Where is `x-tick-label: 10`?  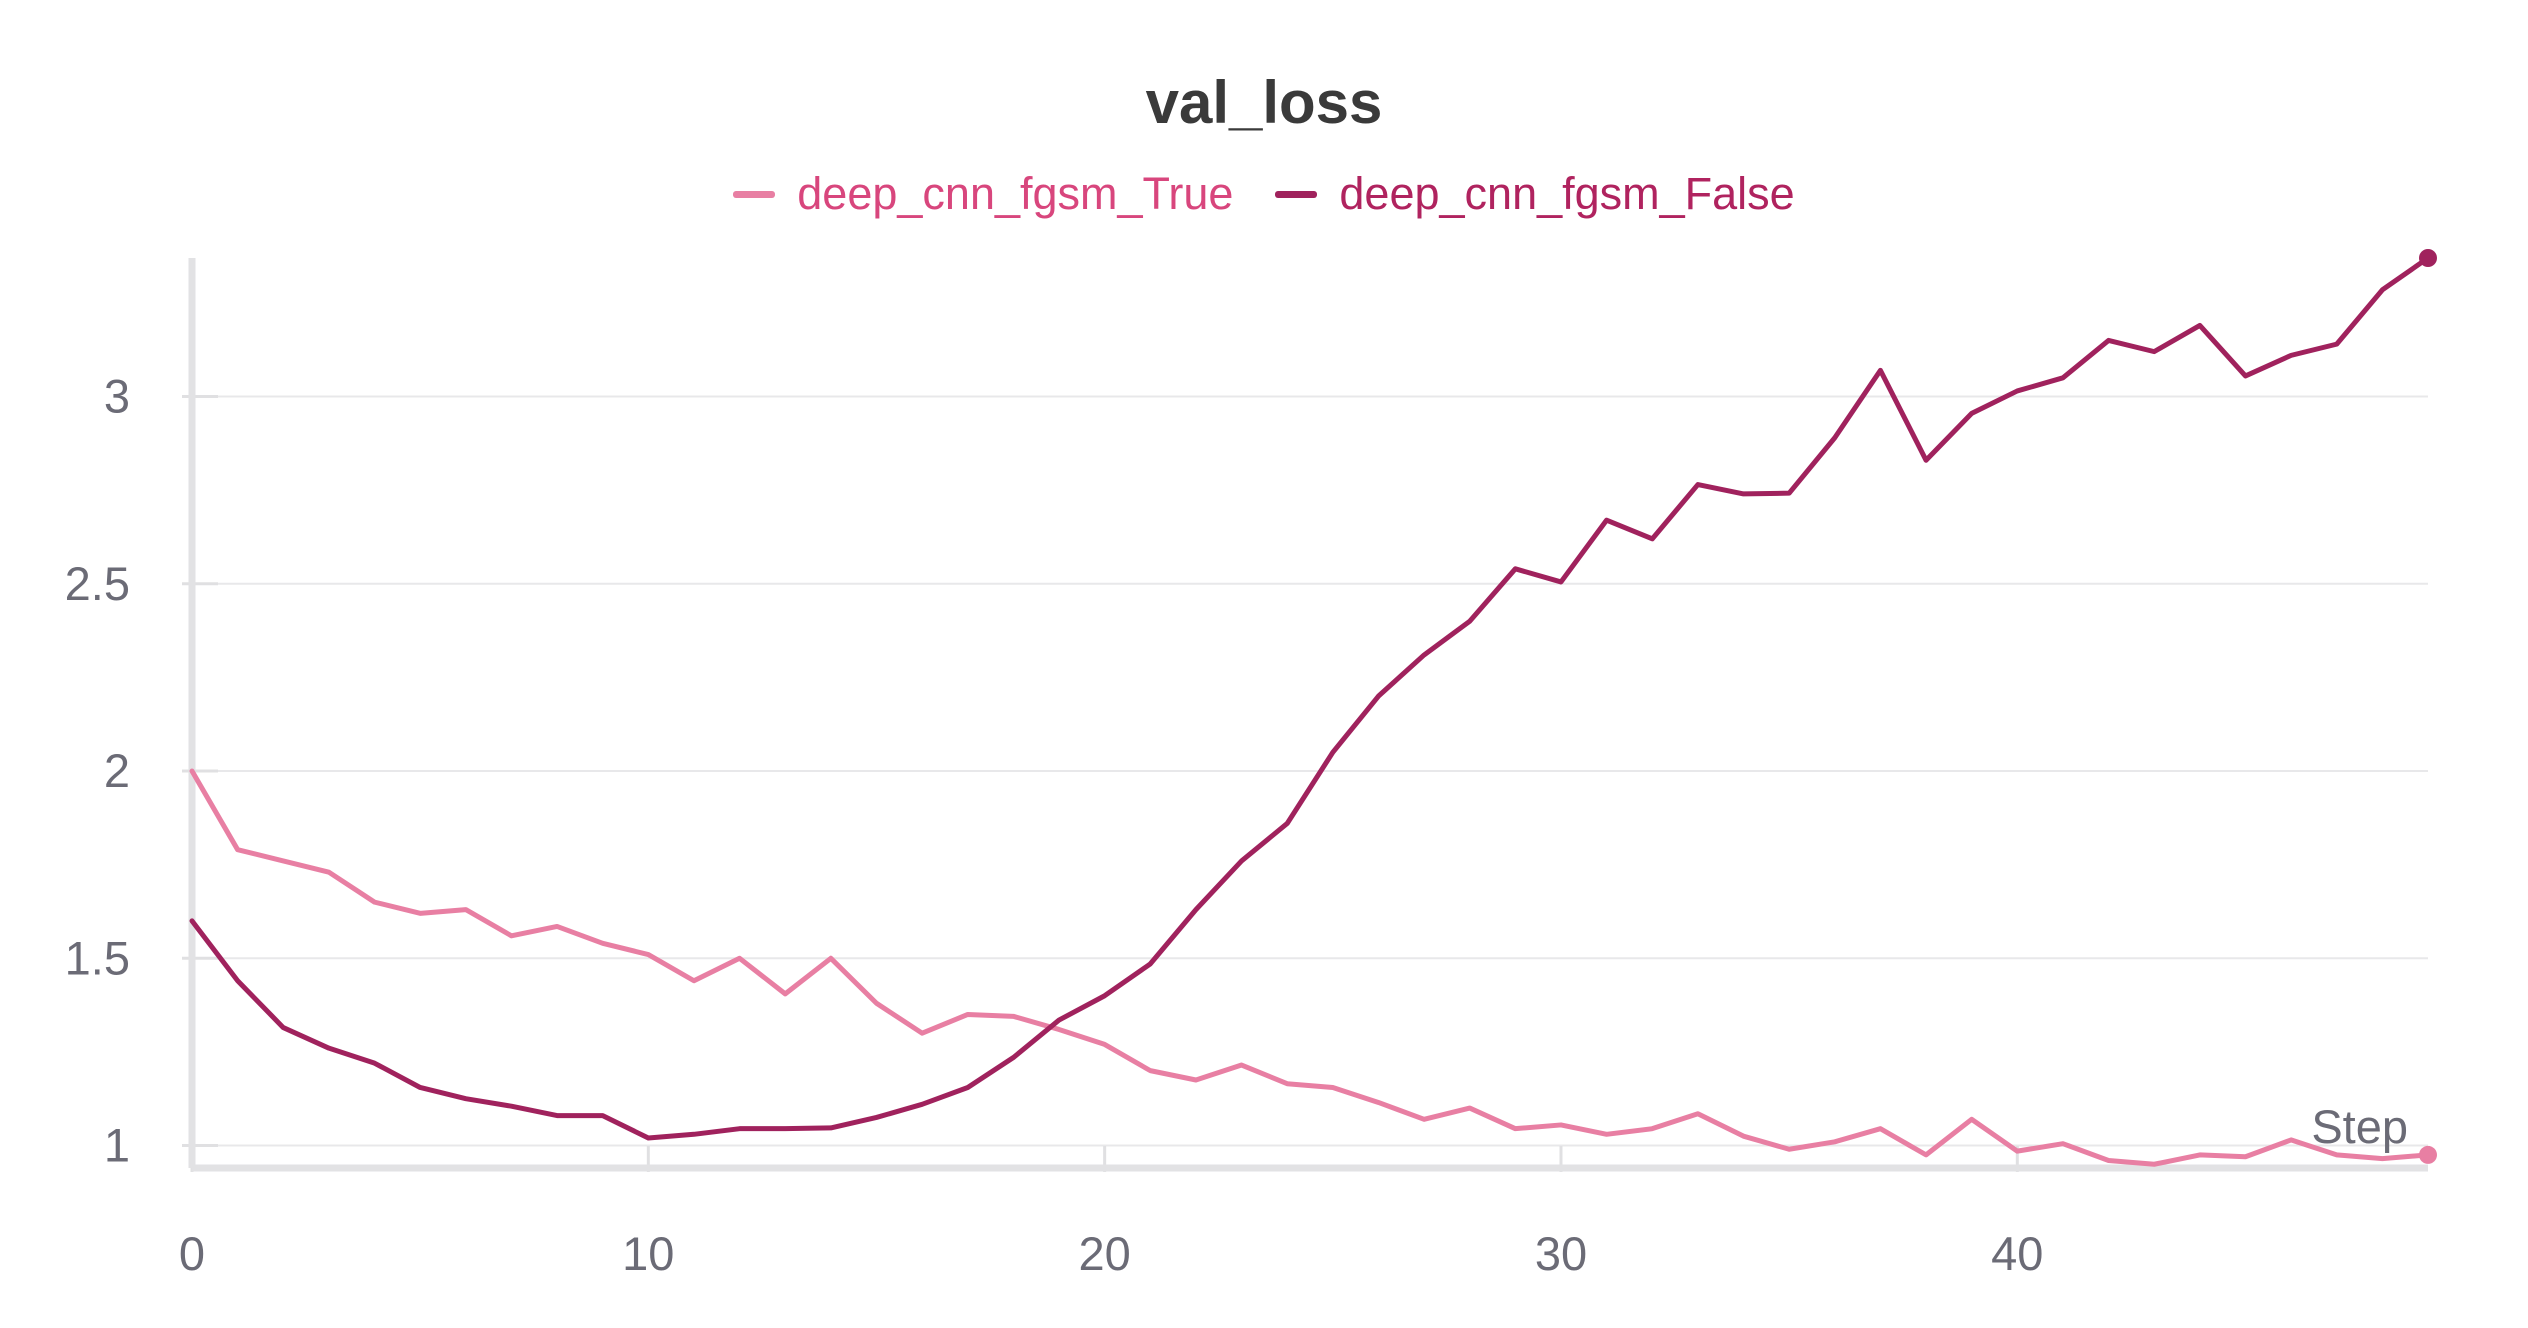 x-tick-label: 10 is located at coordinates (648, 1253).